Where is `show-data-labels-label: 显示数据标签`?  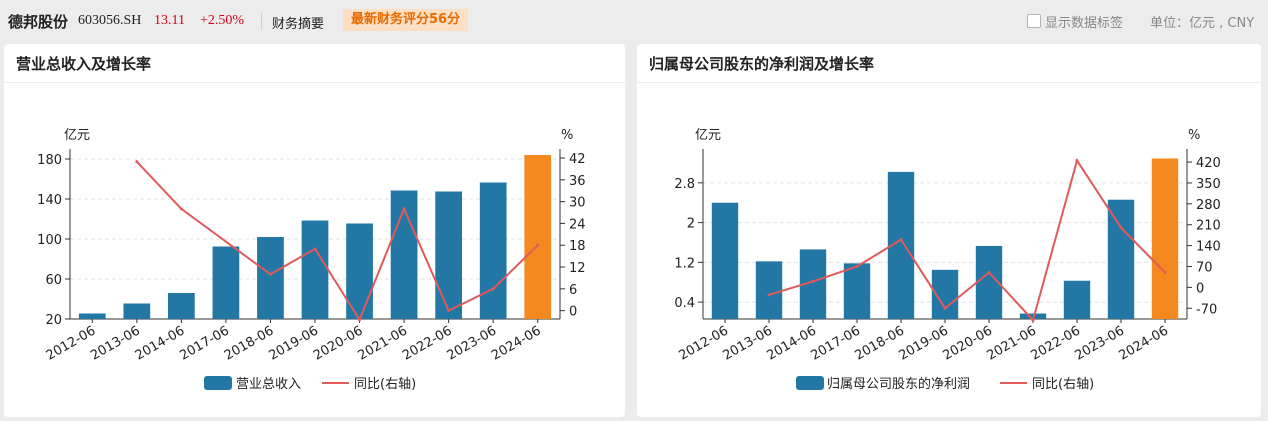
show-data-labels-label: 显示数据标签 is located at coordinates (1084, 23).